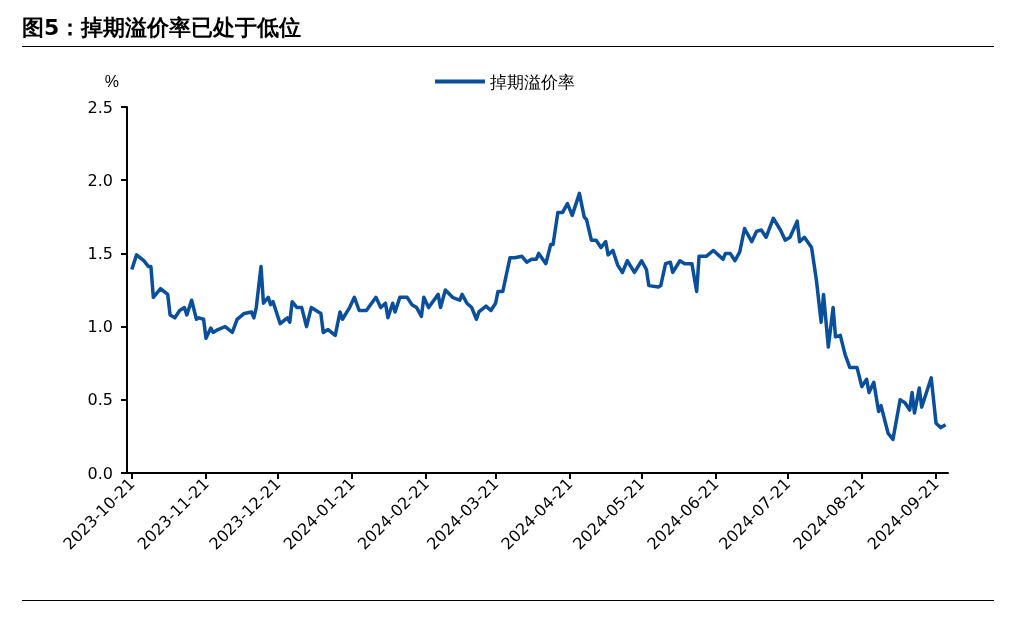 Image resolution: width=1010 pixels, height=639 pixels. Describe the element at coordinates (100, 180) in the screenshot. I see `y-tick-label: 2.0` at that location.